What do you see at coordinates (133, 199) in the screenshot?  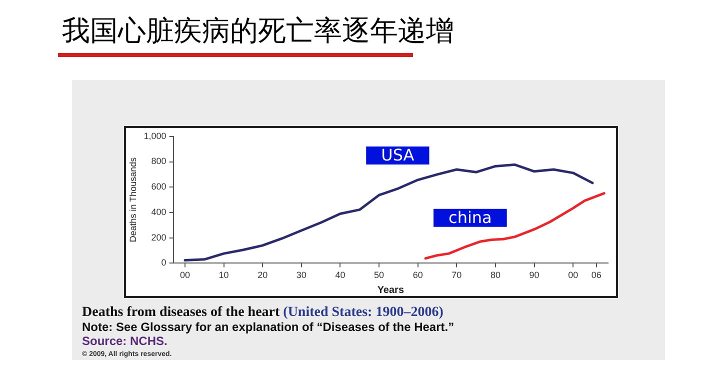 I see `y-axis-title: Deaths in Thousands` at bounding box center [133, 199].